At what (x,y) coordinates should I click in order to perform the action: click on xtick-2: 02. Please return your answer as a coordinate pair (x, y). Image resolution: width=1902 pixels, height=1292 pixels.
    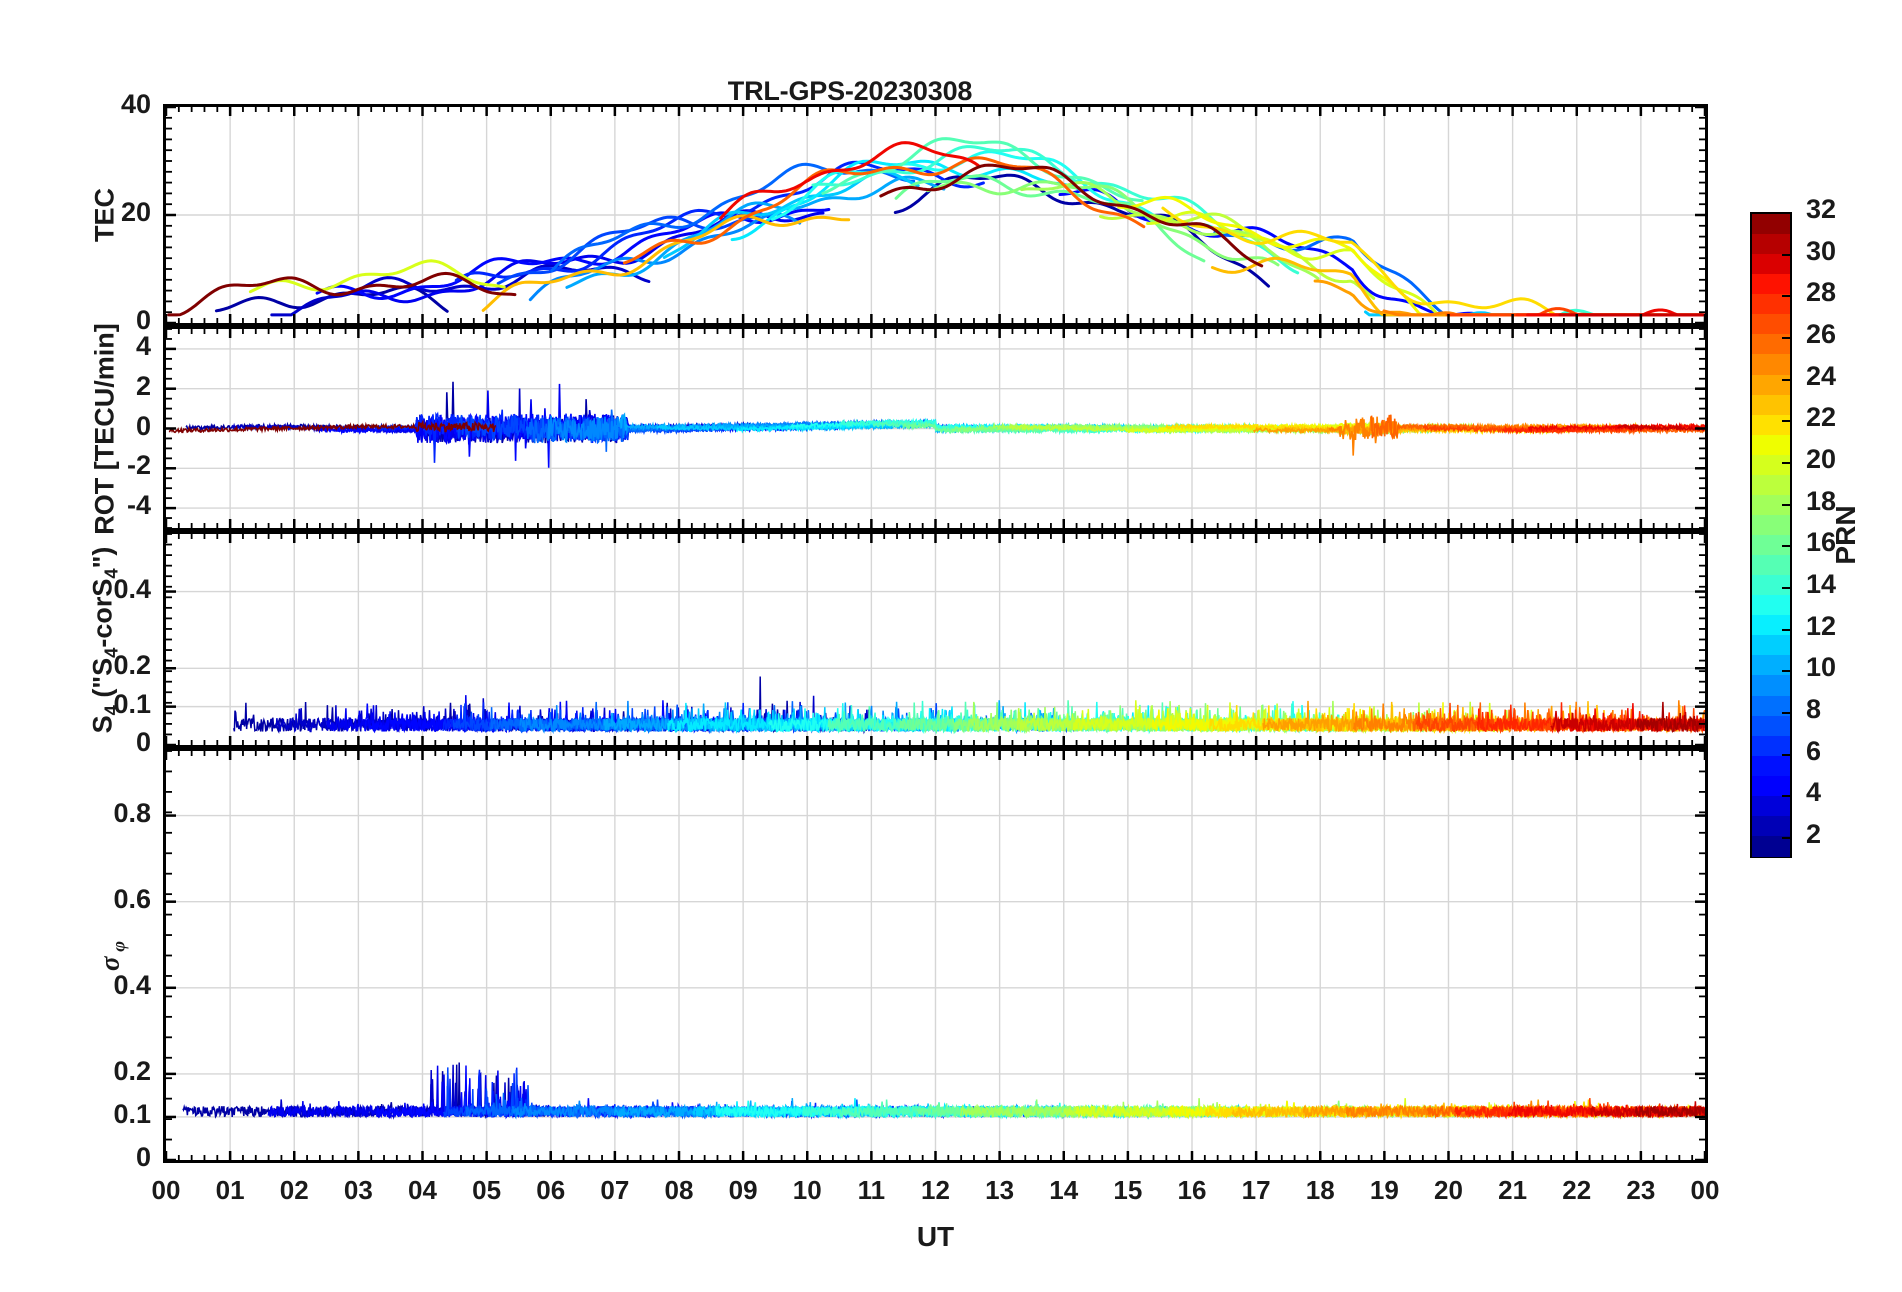
    Looking at the image, I should click on (294, 1190).